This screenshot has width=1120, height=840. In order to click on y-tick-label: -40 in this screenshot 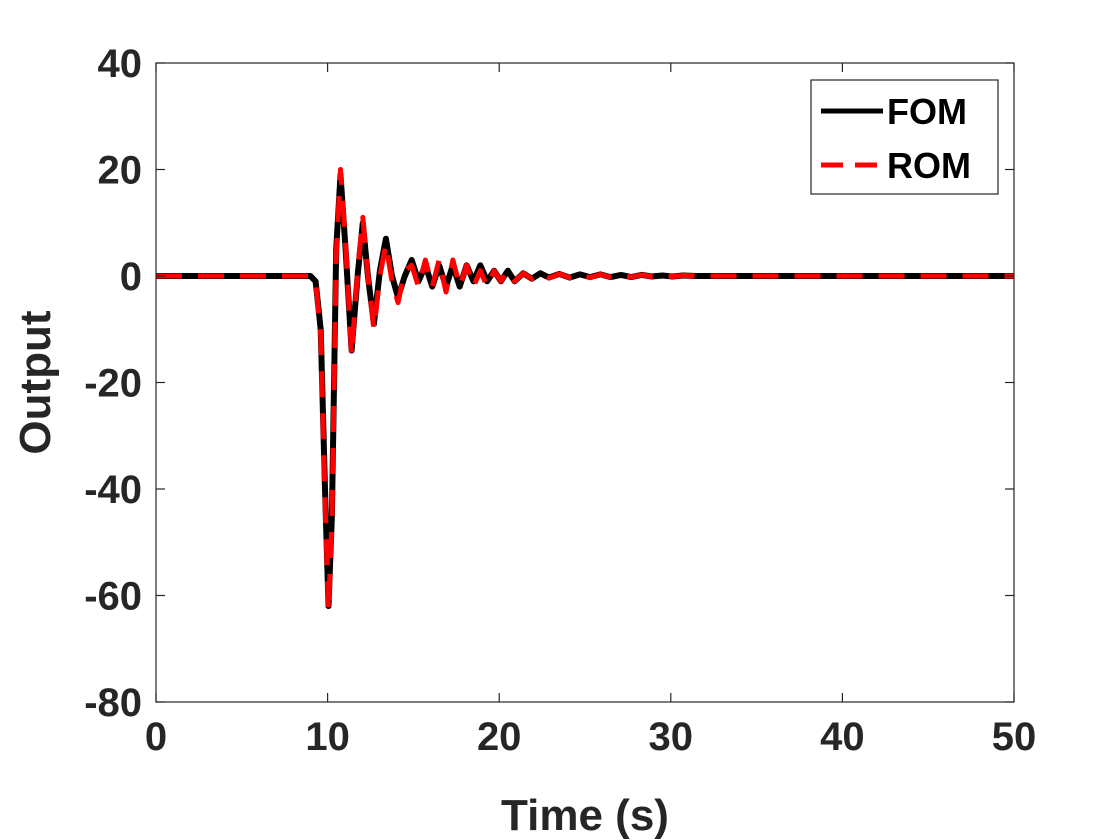, I will do `click(113, 490)`.